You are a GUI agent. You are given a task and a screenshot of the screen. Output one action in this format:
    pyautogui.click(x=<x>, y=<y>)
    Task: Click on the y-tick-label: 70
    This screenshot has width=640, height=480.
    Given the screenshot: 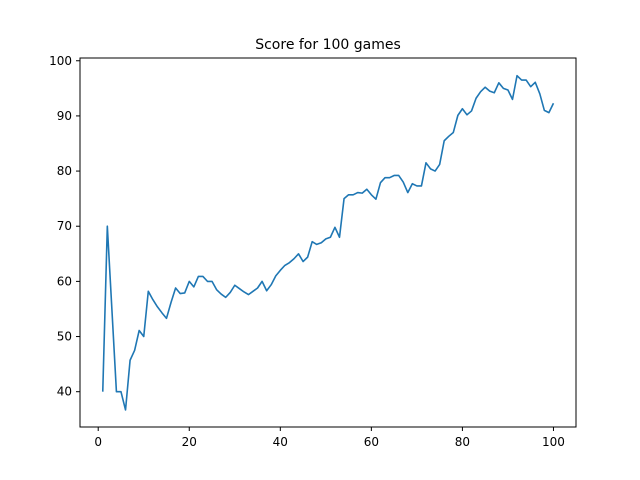 What is the action you would take?
    pyautogui.click(x=64, y=226)
    